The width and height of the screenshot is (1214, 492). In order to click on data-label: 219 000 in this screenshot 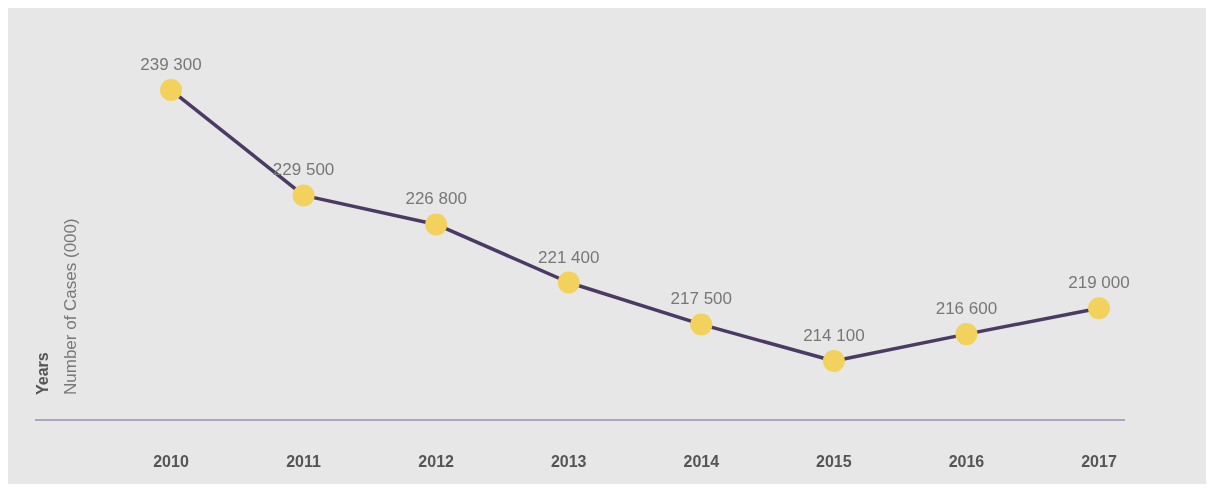, I will do `click(1099, 283)`.